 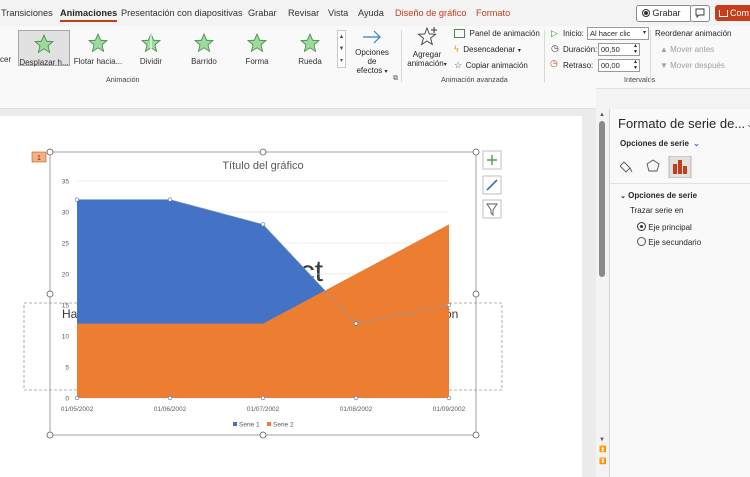 What do you see at coordinates (182, 13) in the screenshot?
I see `tab-presentacion: Presentación con diapositivas` at bounding box center [182, 13].